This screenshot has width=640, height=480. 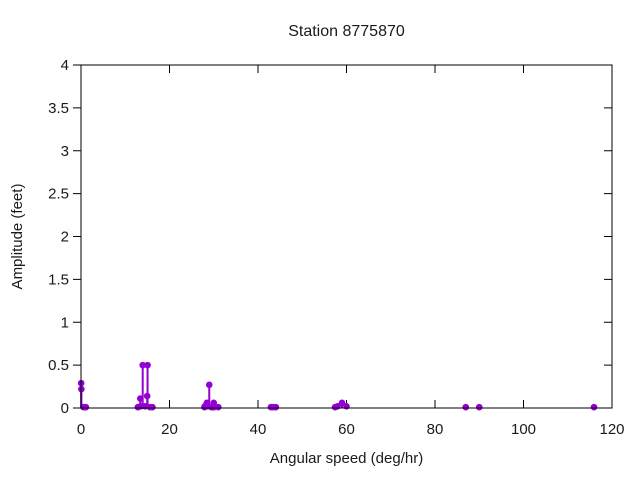 I want to click on x-axis-title: Angular speed (deg/hr), so click(x=346, y=458).